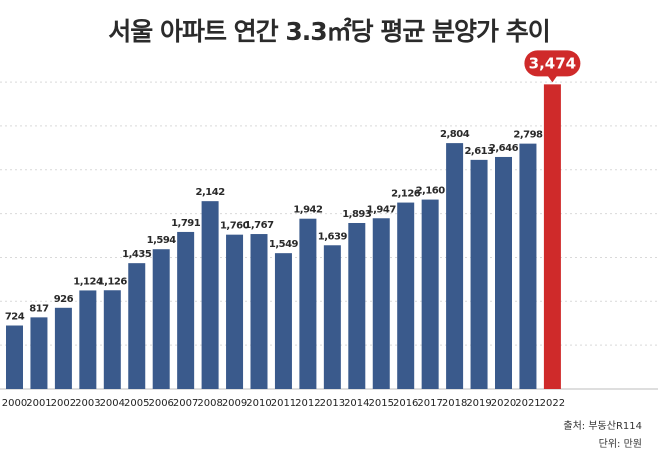 This screenshot has width=658, height=454. What do you see at coordinates (14, 403) in the screenshot?
I see `x-tick-label: 2000` at bounding box center [14, 403].